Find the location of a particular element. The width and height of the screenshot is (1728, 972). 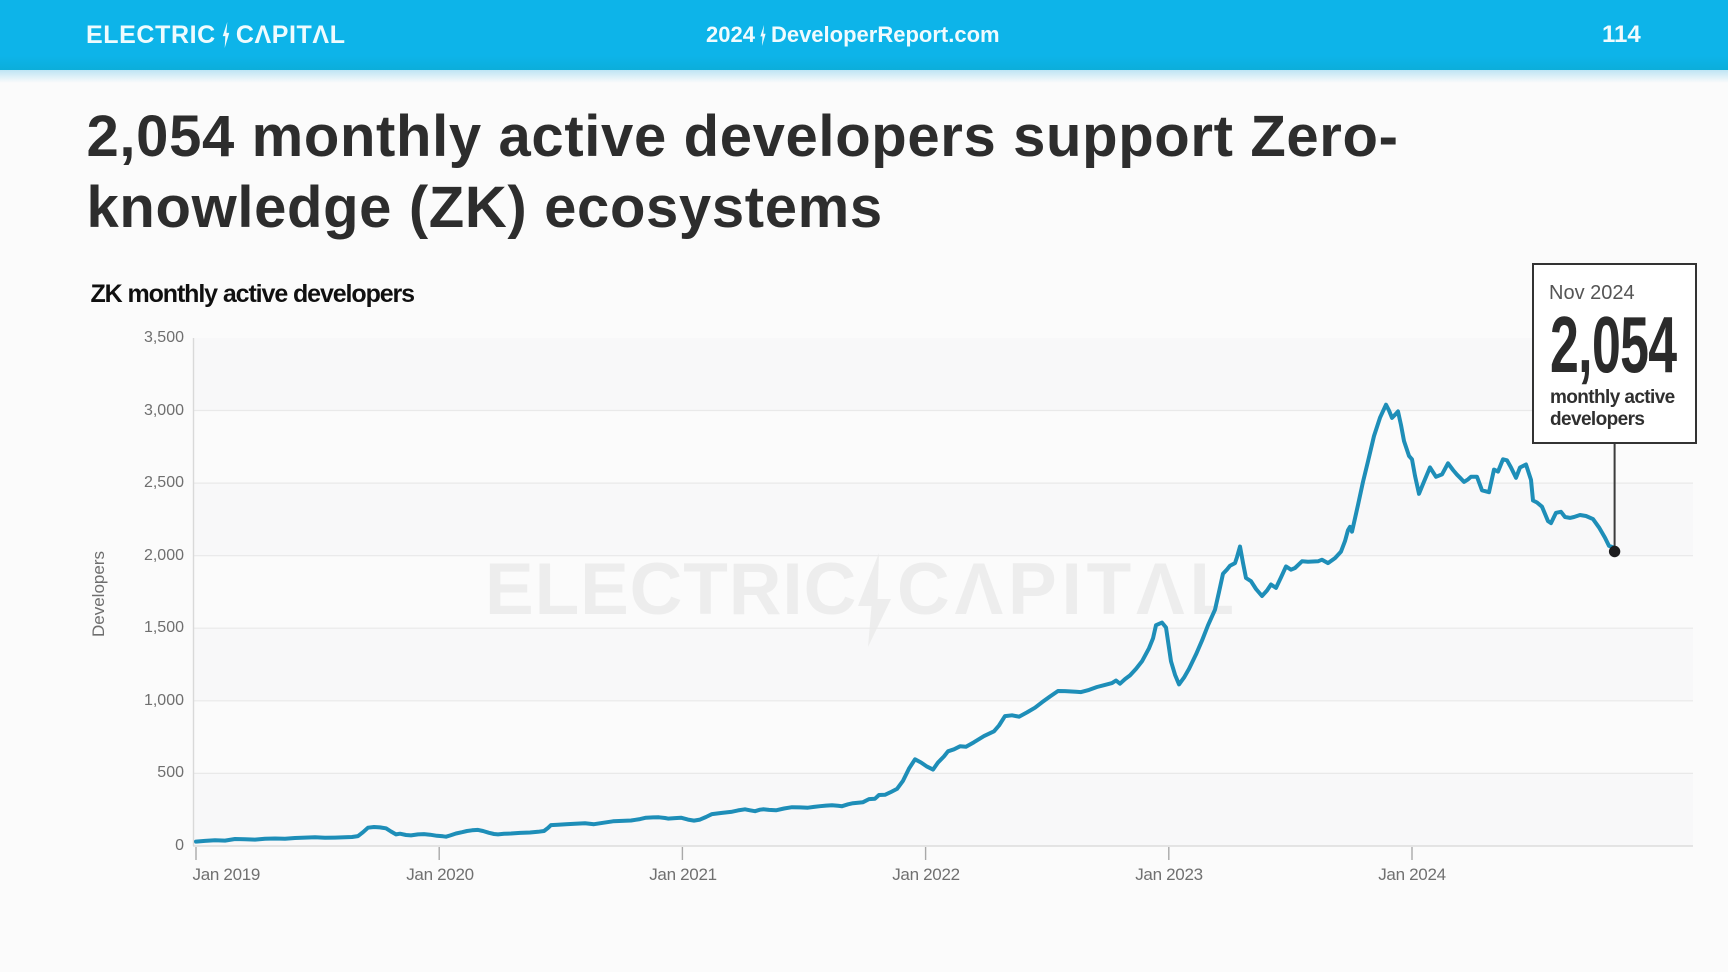

svg-text: CΛPITΛL is located at coordinates (1068, 589).